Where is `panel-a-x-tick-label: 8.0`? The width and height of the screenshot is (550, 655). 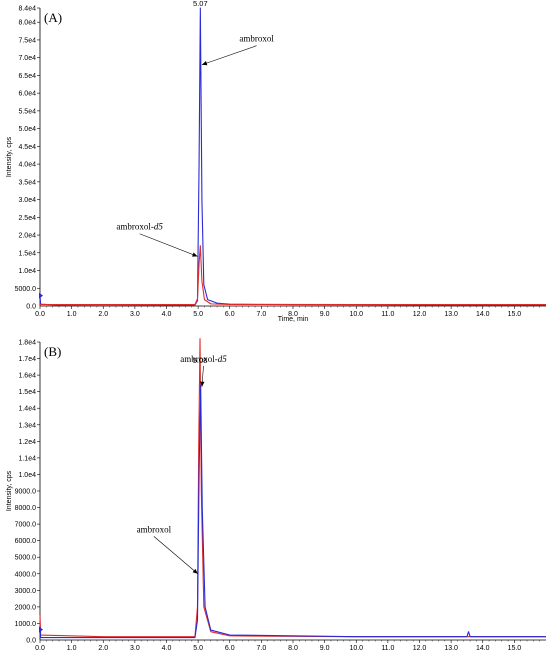
panel-a-x-tick-label: 8.0 is located at coordinates (293, 314).